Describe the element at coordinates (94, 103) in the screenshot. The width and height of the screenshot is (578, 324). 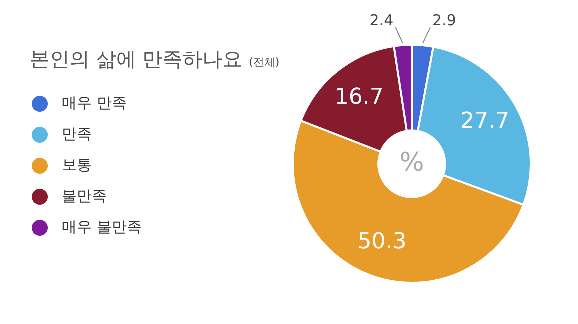
I see `legend-label: 매우 만족` at that location.